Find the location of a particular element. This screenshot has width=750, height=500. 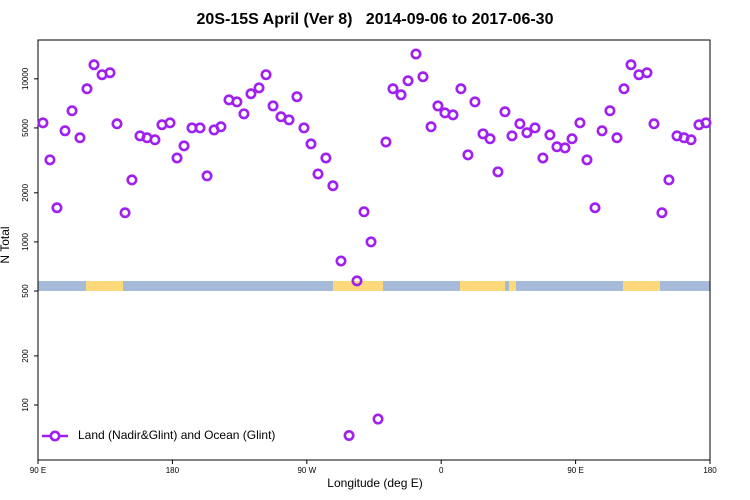

x-axis-label: Longitude (deg E) is located at coordinates (374, 483).